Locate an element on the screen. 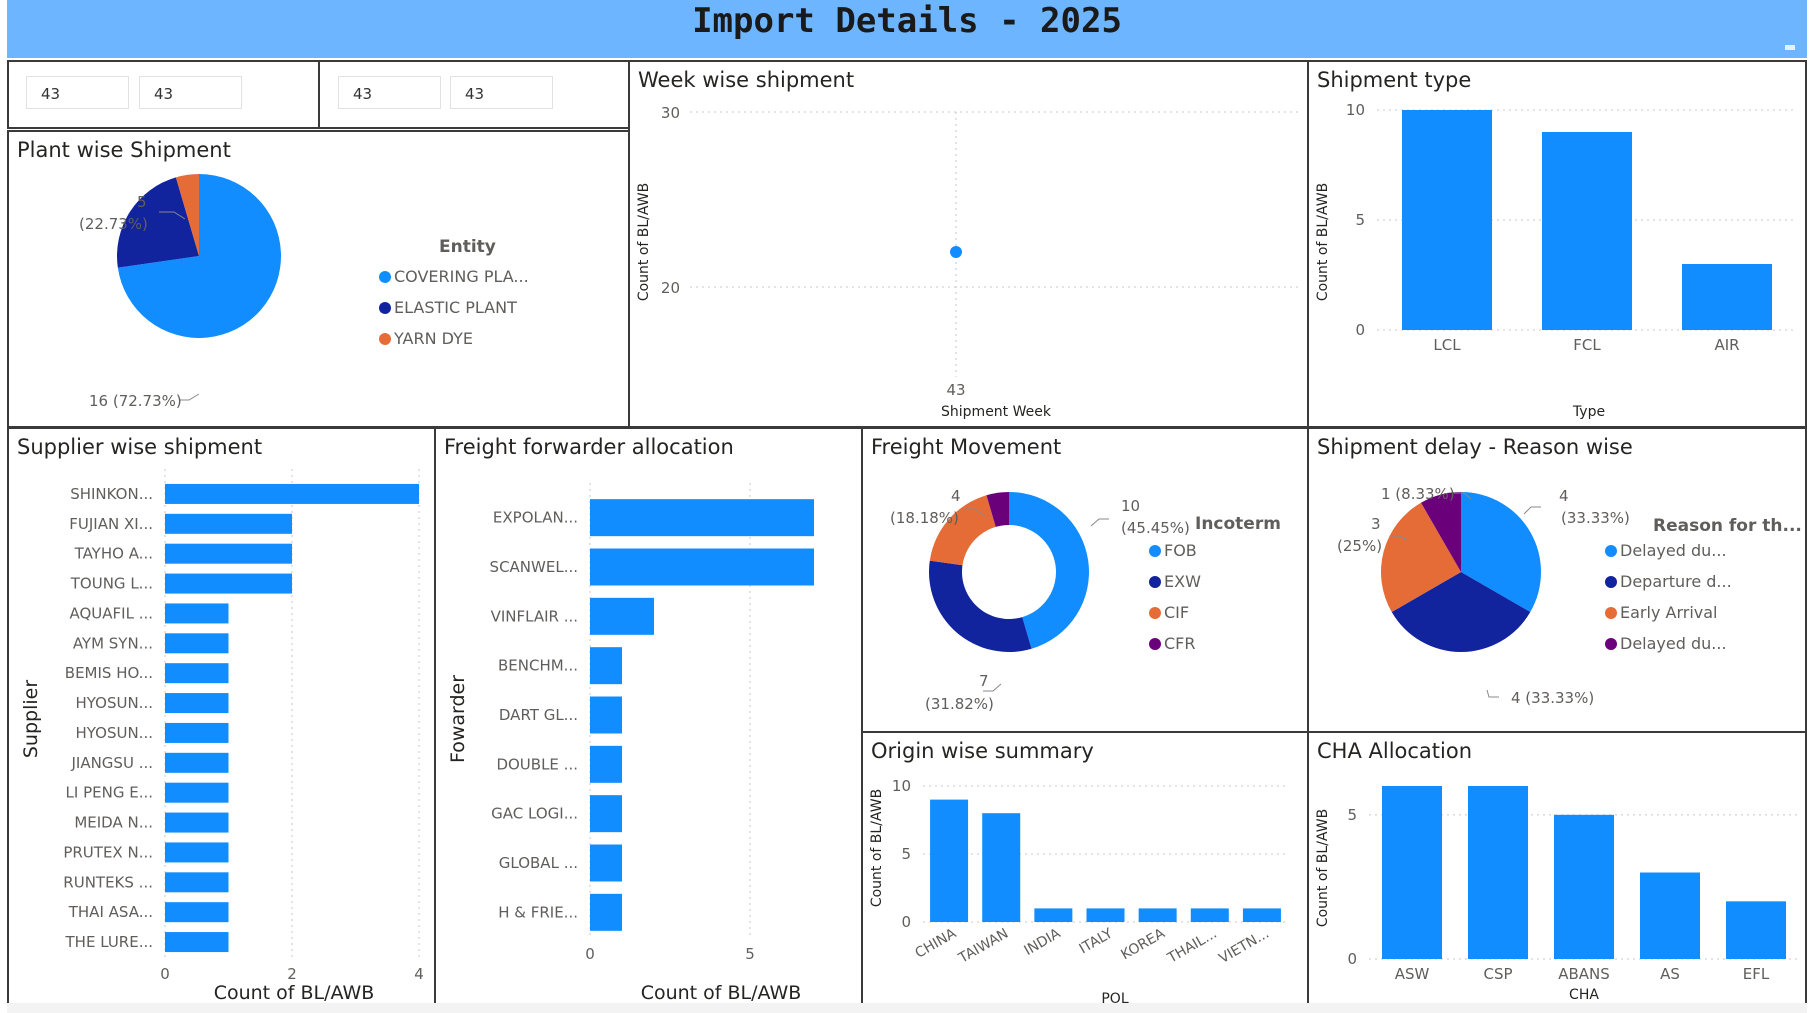 This screenshot has height=1013, width=1812. freight-legend: FOB EXW CIF CFR is located at coordinates (1175, 597).